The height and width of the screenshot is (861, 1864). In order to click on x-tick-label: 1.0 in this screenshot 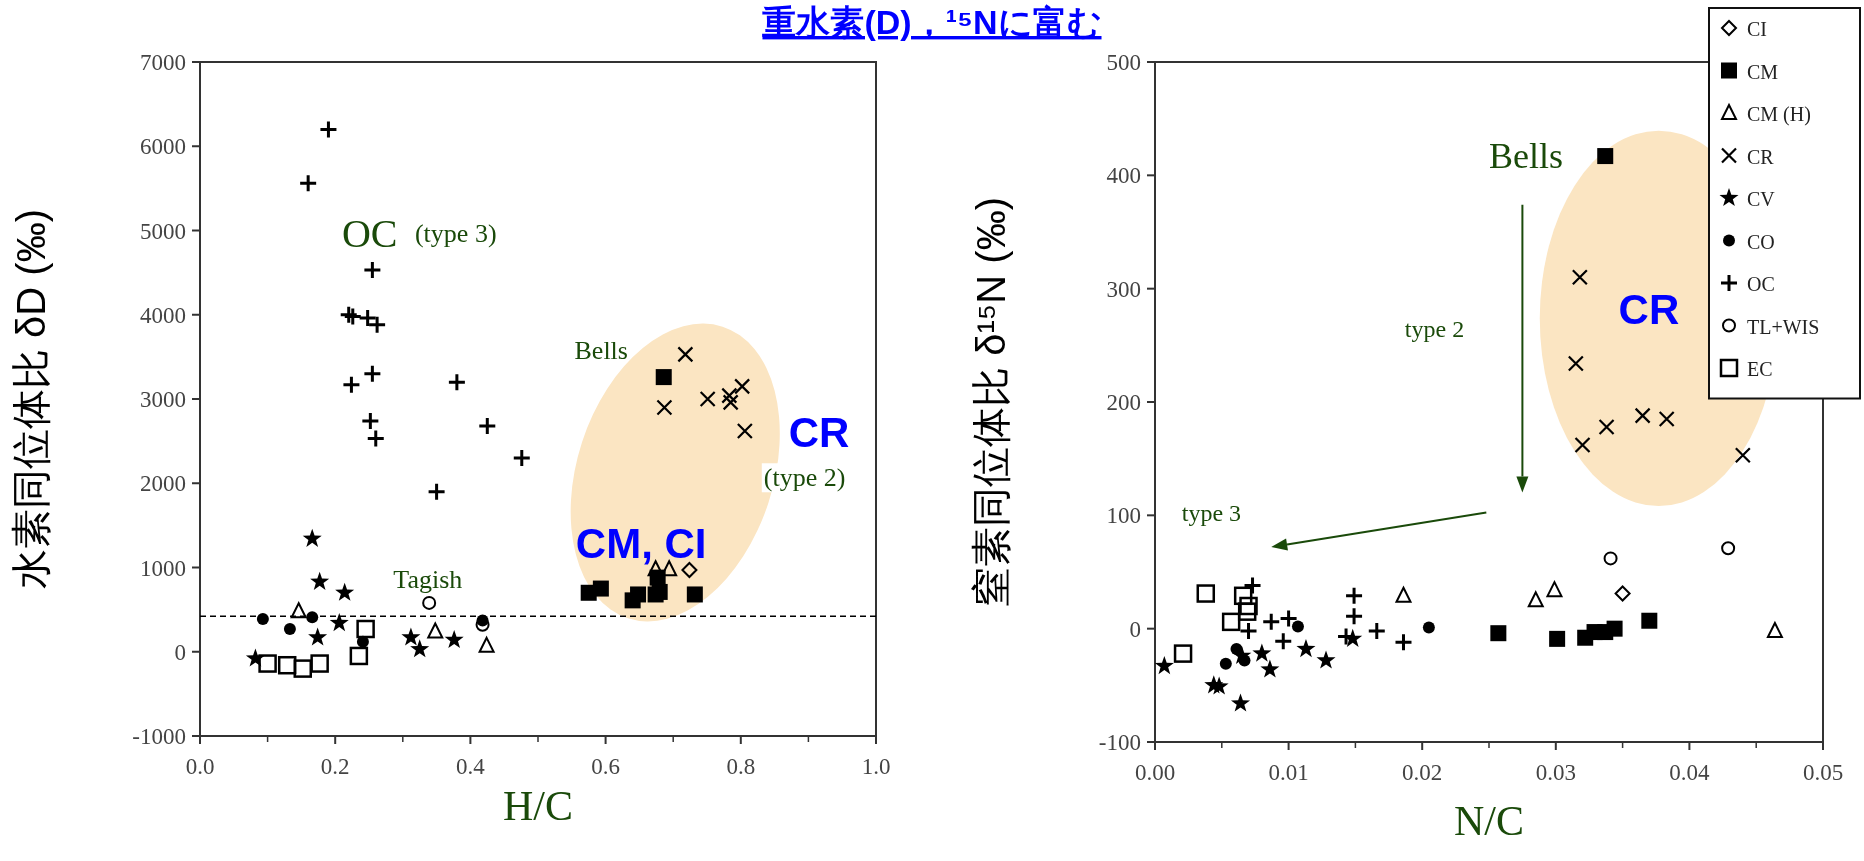, I will do `click(876, 766)`.